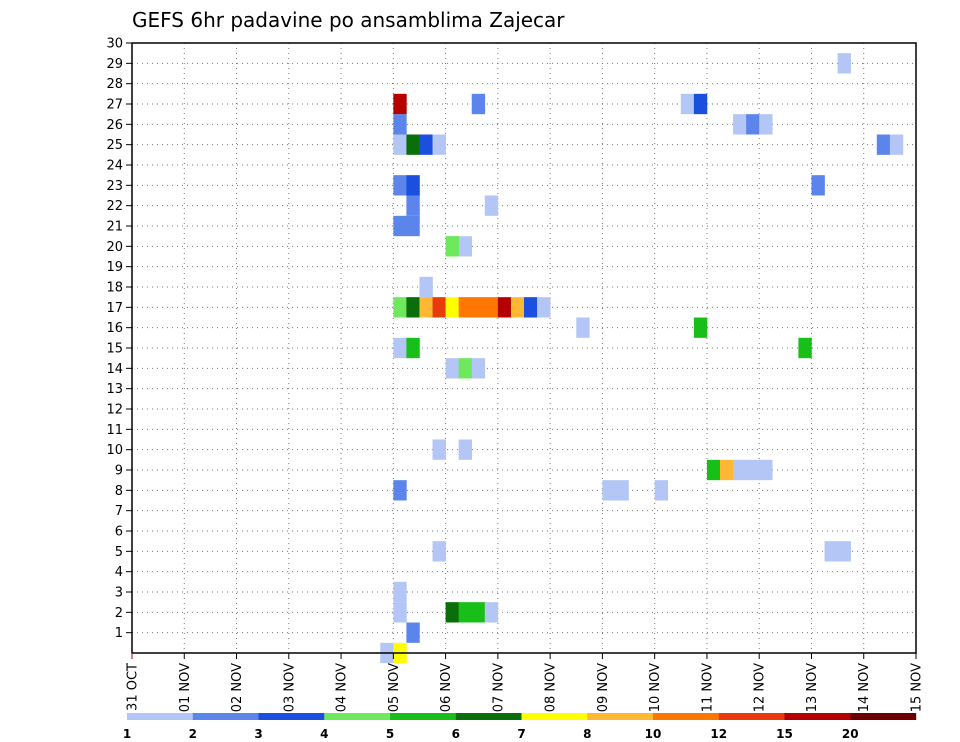 This screenshot has width=960, height=742. Describe the element at coordinates (348, 20) in the screenshot. I see `chart-title: GEFS 6hr padavine po ansamblima Zajecar` at that location.